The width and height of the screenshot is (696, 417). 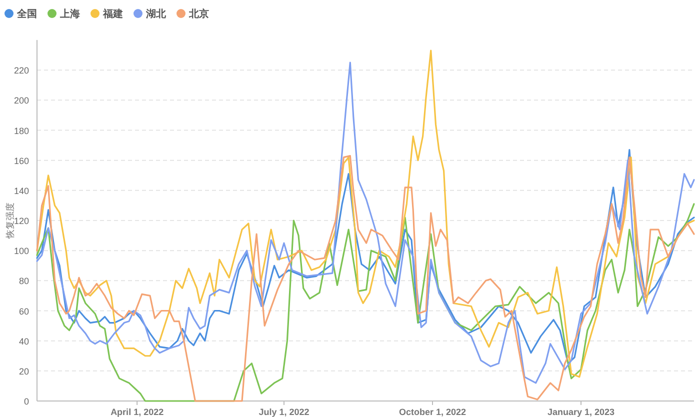 What do you see at coordinates (26, 14) in the screenshot?
I see `legend-label: 全国` at bounding box center [26, 14].